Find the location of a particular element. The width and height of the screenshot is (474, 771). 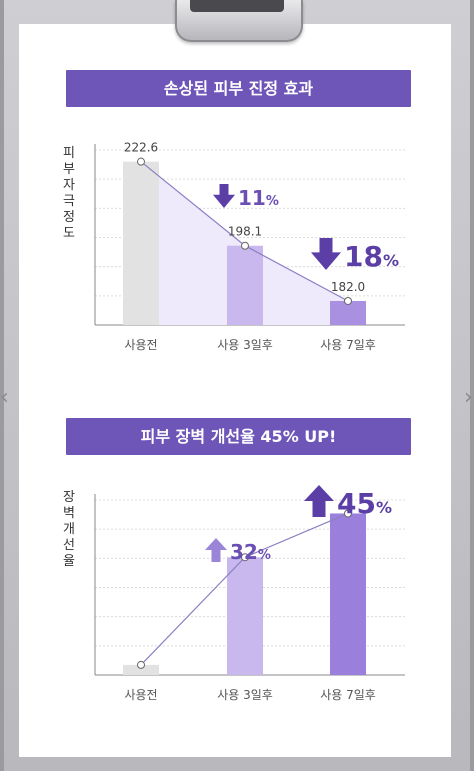

chart1-title-banner: 손상된 피부 진정 효과 is located at coordinates (238, 88).